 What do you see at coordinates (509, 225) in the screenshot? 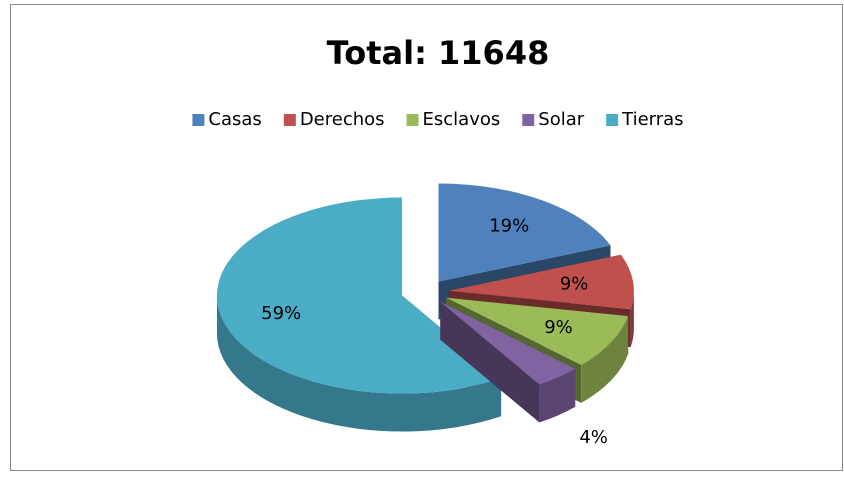
I see `data-label: 19%` at bounding box center [509, 225].